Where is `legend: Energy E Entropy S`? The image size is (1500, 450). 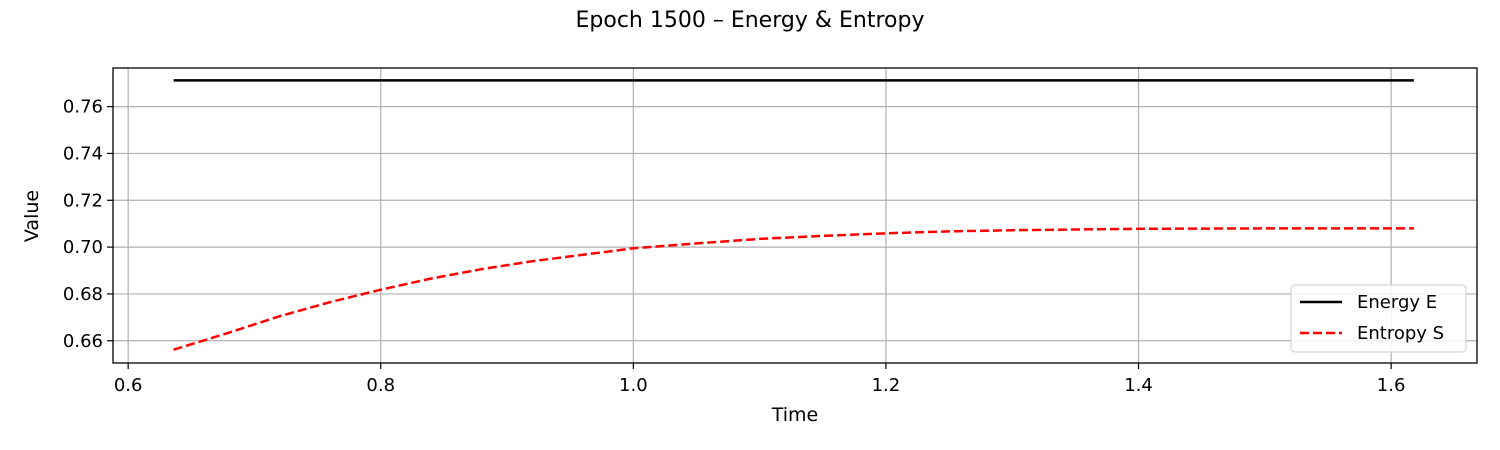
legend: Energy E Entropy S is located at coordinates (1378, 318).